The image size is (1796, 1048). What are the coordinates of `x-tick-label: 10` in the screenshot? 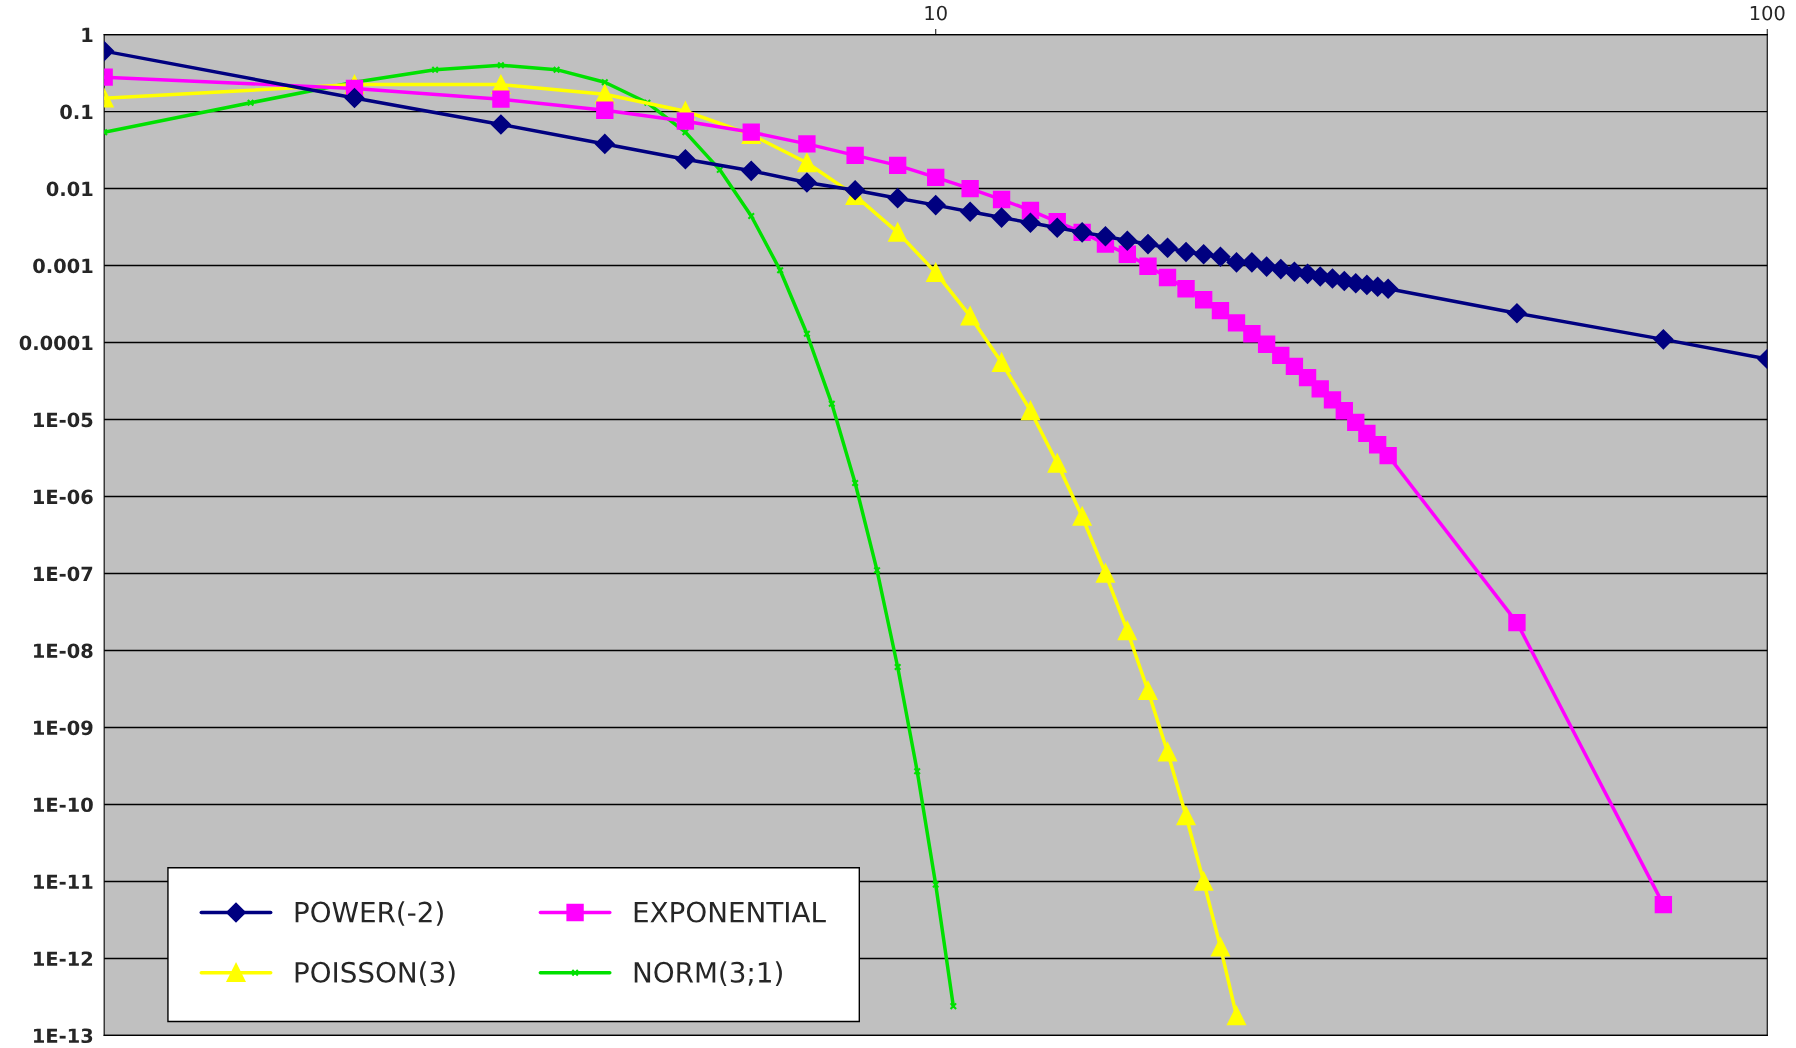 It's located at (936, 13).